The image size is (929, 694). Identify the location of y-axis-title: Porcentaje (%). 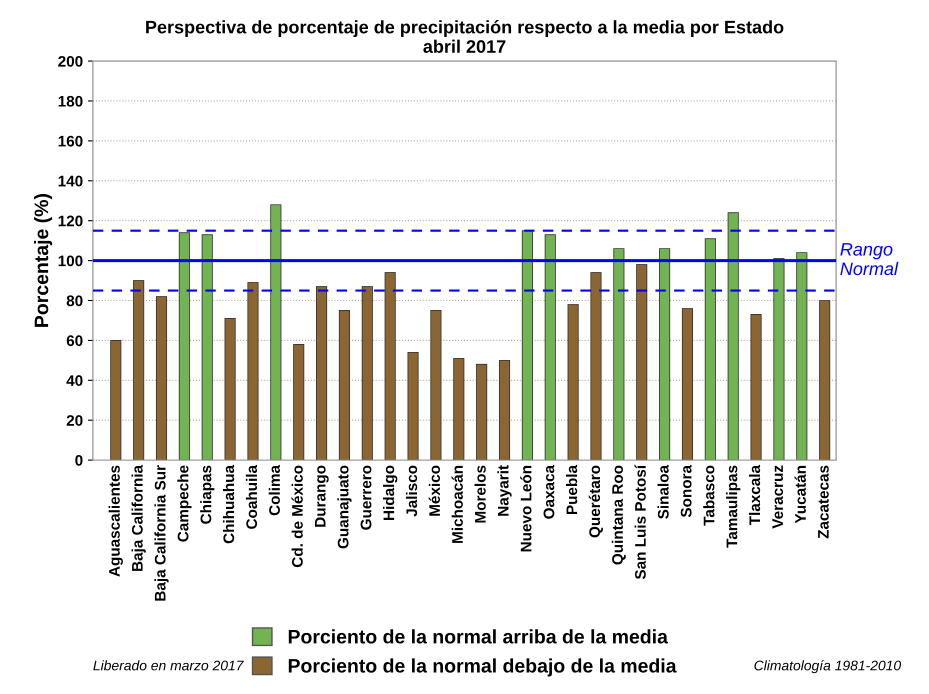
(43, 260).